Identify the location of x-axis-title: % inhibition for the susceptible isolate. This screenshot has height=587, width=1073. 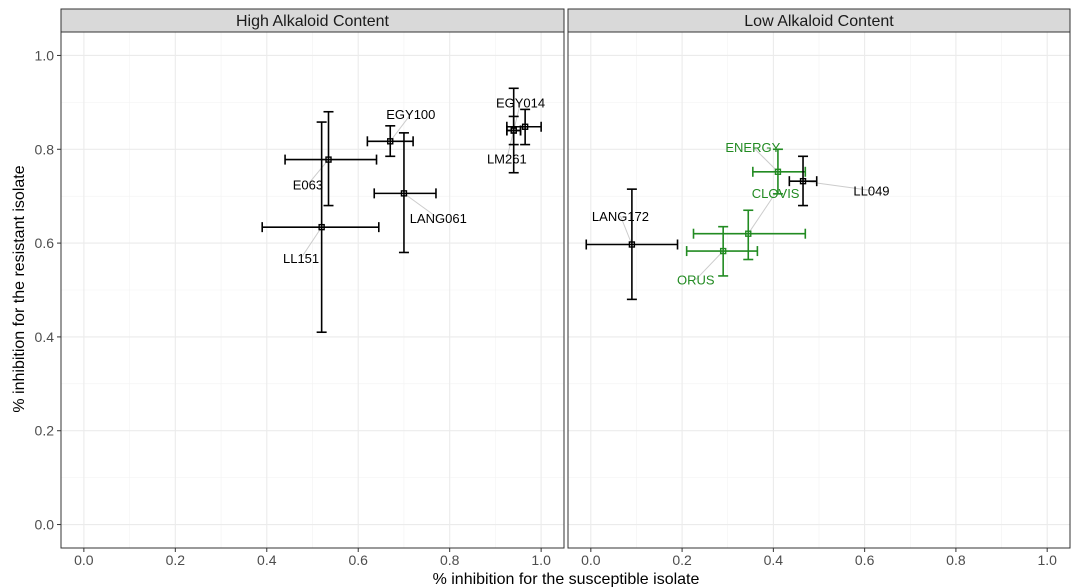
(566, 579).